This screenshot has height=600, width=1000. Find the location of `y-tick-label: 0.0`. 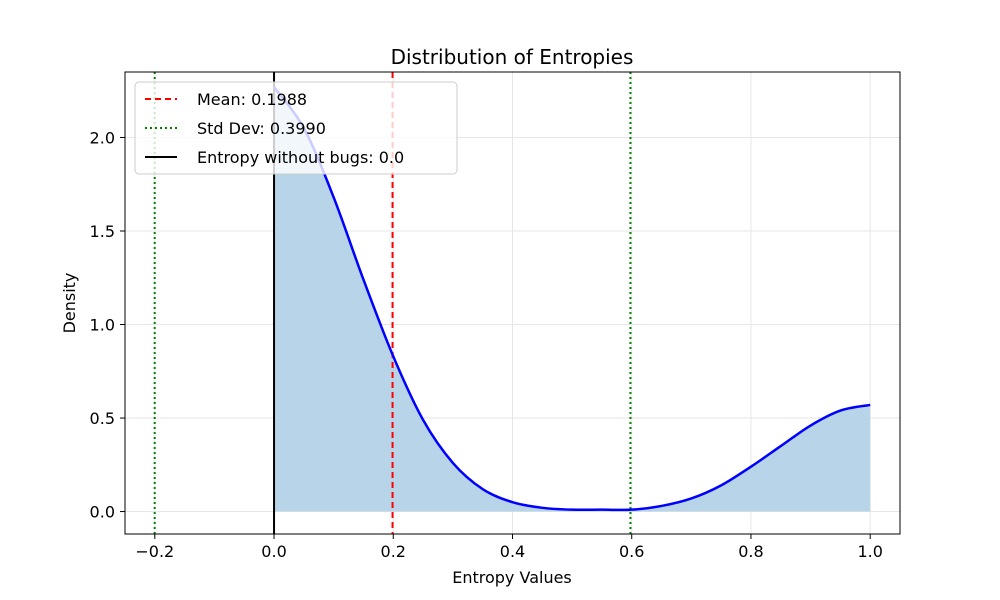

y-tick-label: 0.0 is located at coordinates (102, 512).